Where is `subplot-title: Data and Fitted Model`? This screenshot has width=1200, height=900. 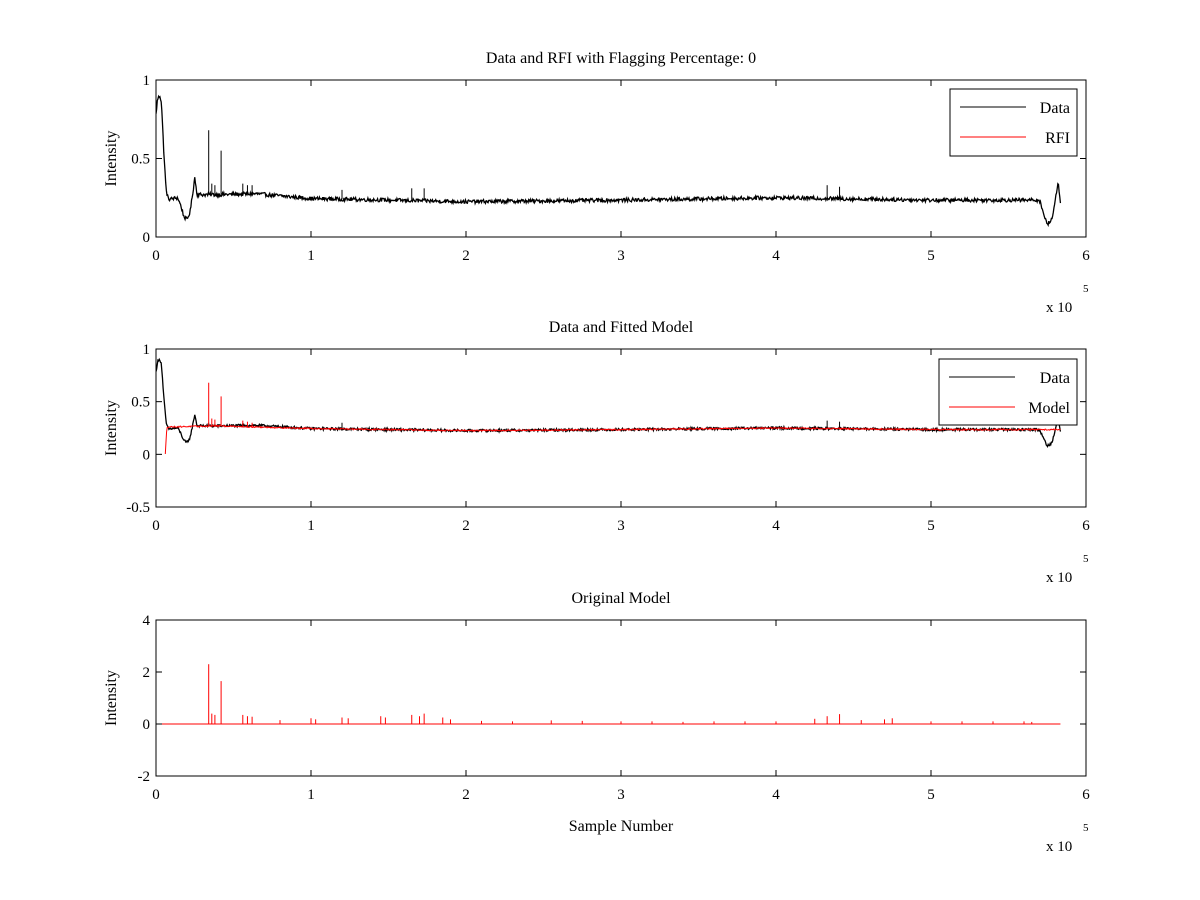
subplot-title: Data and Fitted Model is located at coordinates (621, 327).